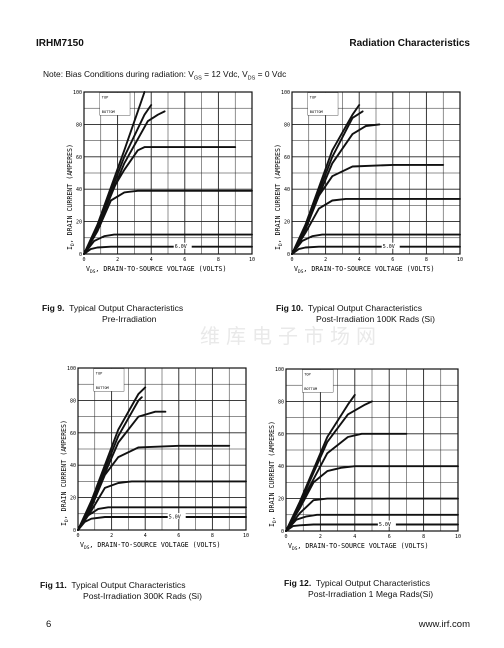 Image resolution: width=504 pixels, height=648 pixels. I want to click on series-label: 6.0V, so click(181, 247).